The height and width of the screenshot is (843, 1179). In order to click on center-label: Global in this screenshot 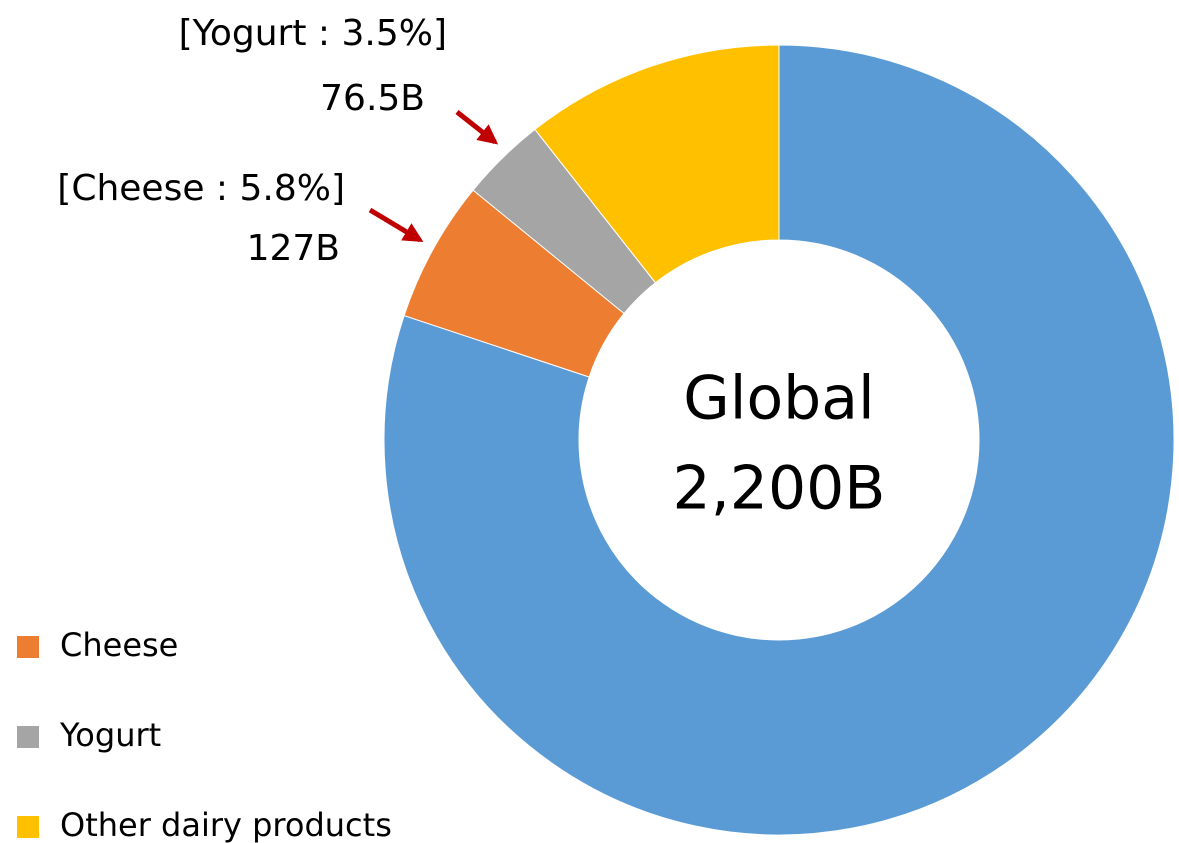, I will do `click(778, 399)`.